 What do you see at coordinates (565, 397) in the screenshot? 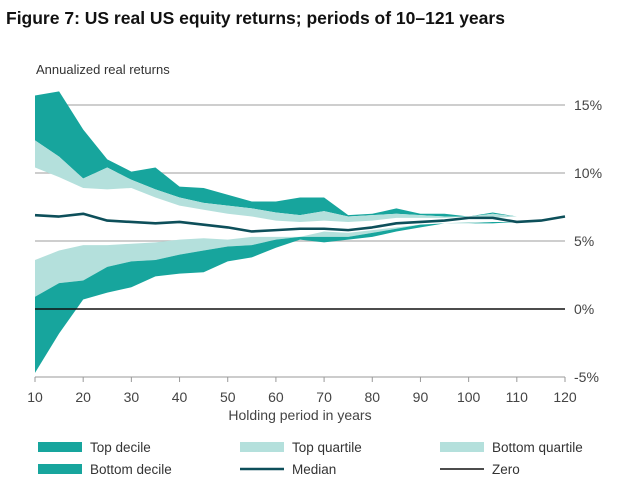
I see `x-tick-label: 120` at bounding box center [565, 397].